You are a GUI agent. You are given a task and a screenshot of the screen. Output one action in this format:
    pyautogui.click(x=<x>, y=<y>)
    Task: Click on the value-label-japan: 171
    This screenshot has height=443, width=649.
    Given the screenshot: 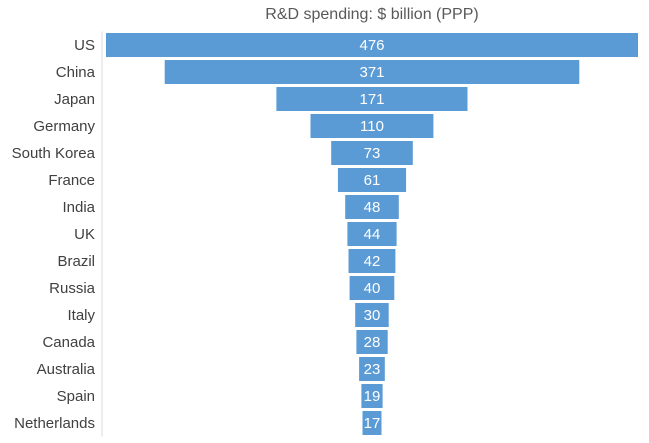 What is the action you would take?
    pyautogui.click(x=371, y=99)
    